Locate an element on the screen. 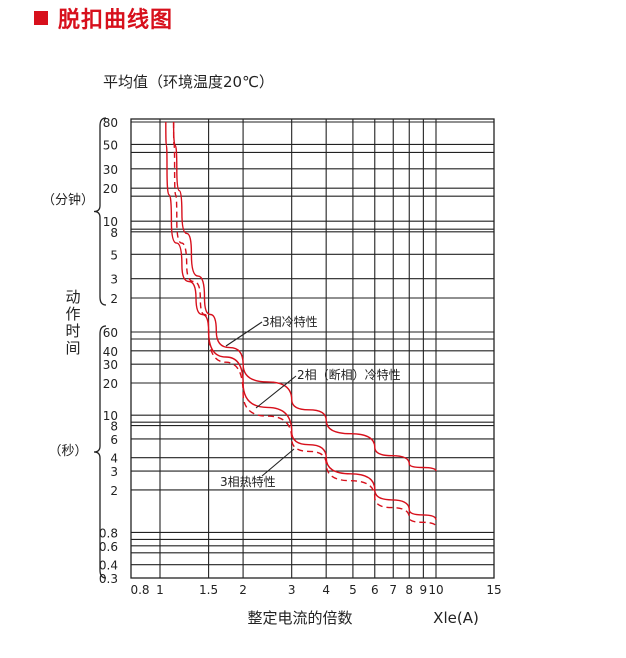  y-tick-label-sec: 10 is located at coordinates (110, 416).